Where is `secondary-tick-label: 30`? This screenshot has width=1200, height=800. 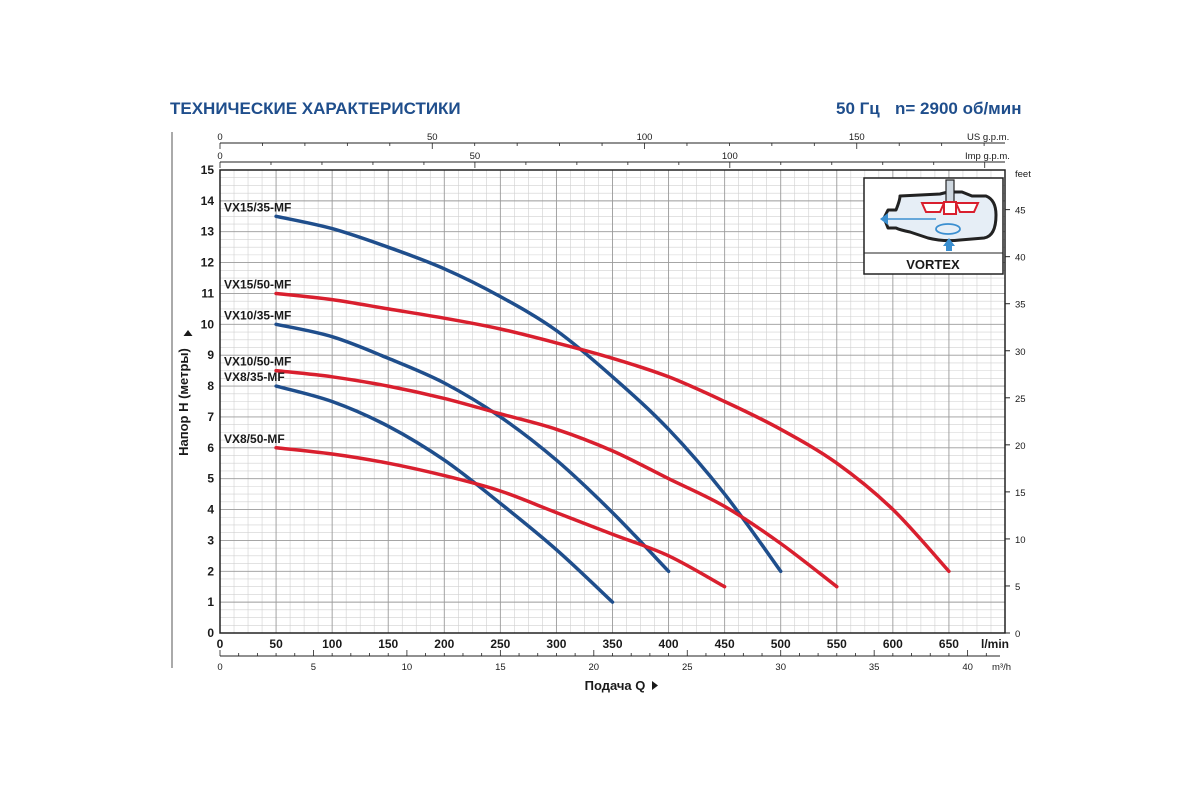
secondary-tick-label: 30 is located at coordinates (780, 667).